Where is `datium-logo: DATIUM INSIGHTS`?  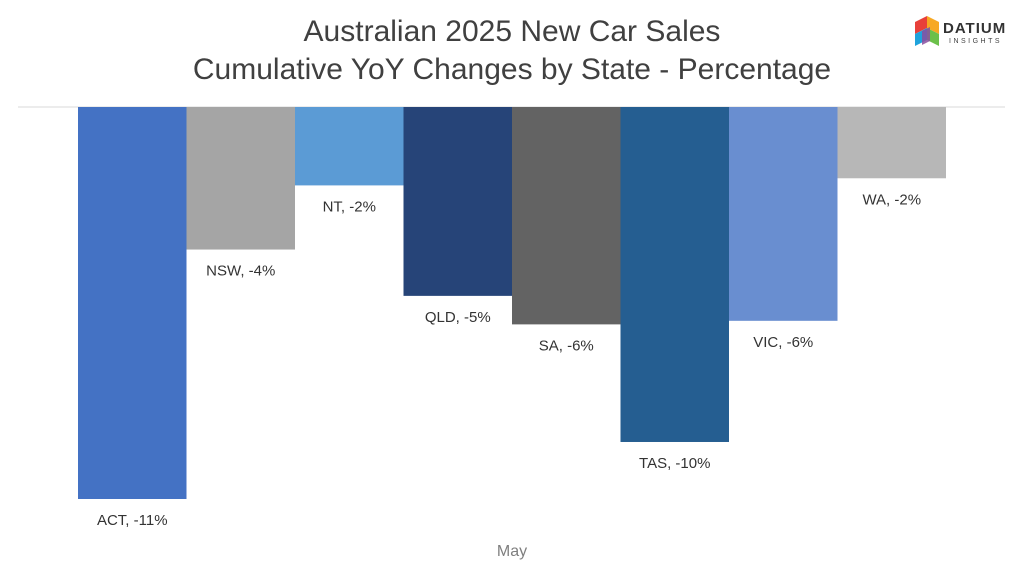 datium-logo: DATIUM INSIGHTS is located at coordinates (963, 34).